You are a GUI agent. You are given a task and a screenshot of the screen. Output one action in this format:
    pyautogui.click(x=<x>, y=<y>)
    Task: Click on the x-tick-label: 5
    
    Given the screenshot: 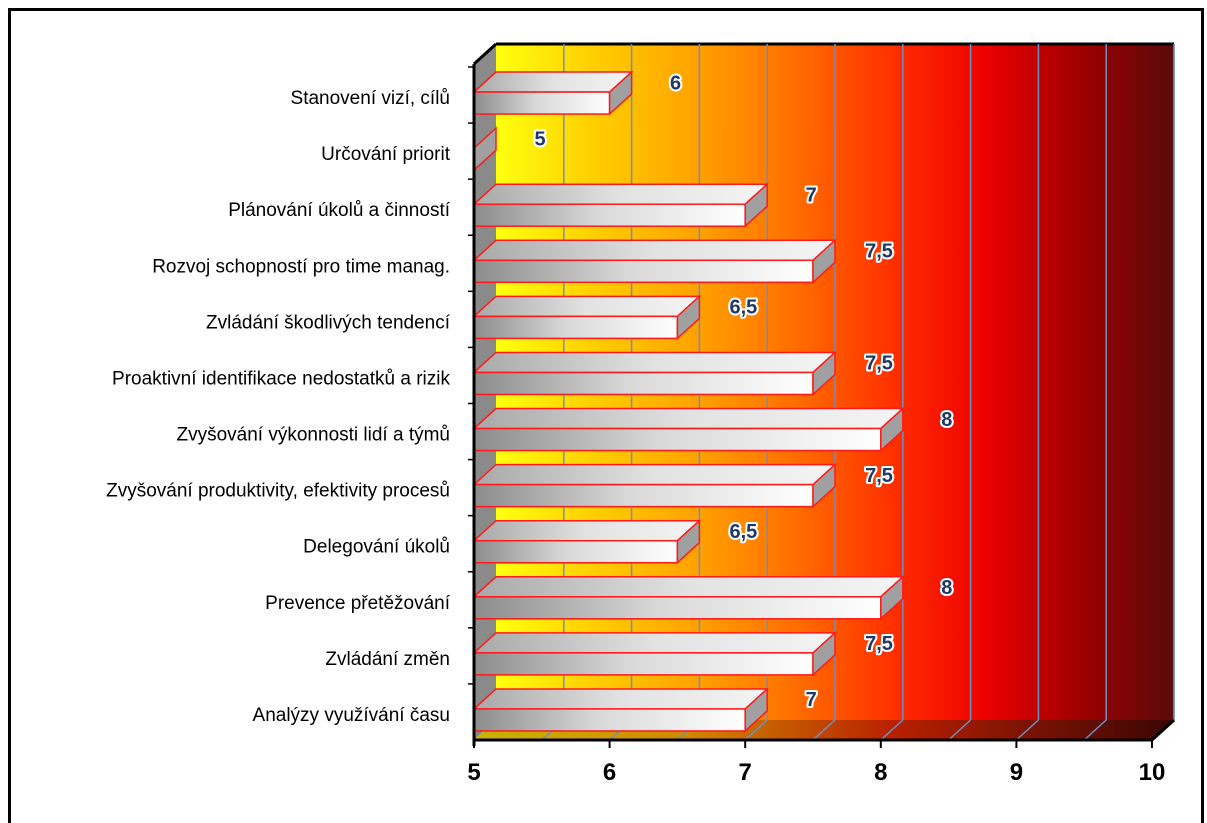 What is the action you would take?
    pyautogui.click(x=473, y=772)
    